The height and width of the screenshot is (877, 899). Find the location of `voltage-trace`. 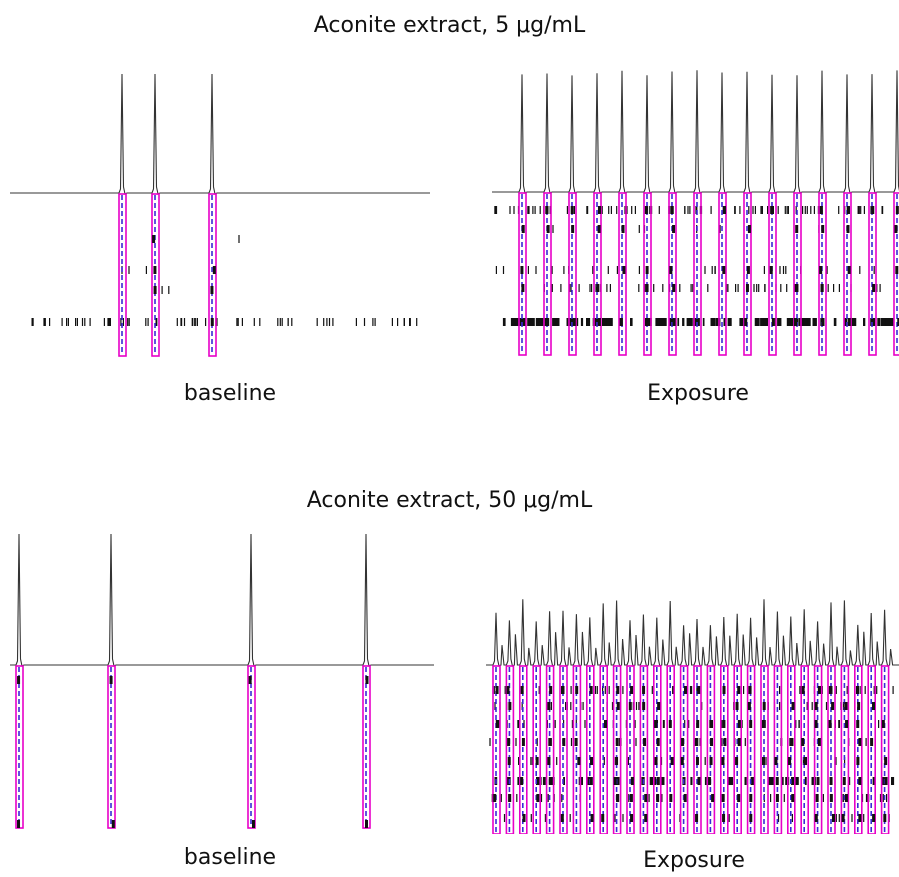

voltage-trace is located at coordinates (222, 600).